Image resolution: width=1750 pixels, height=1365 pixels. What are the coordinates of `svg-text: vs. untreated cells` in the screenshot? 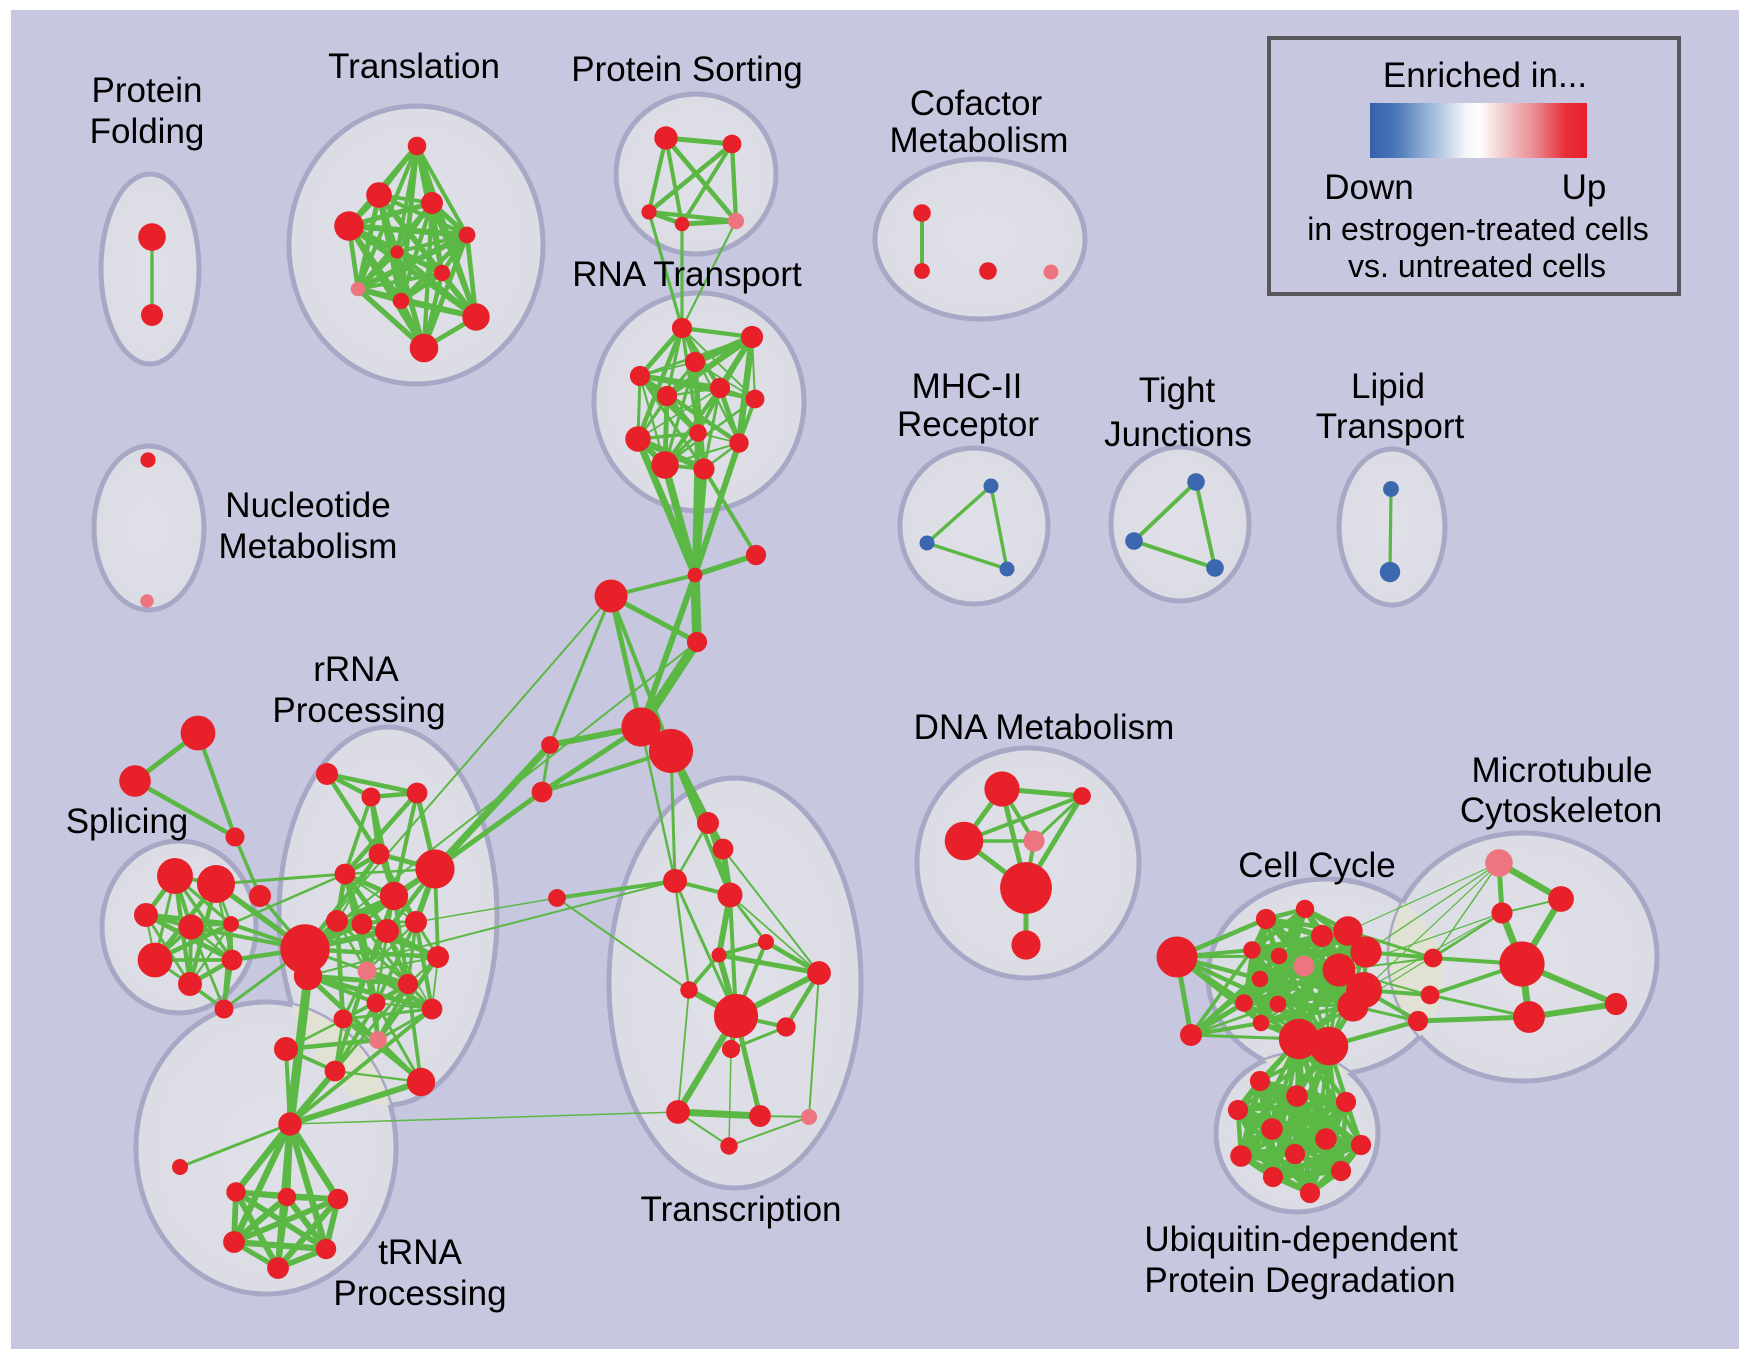 It's located at (1477, 266).